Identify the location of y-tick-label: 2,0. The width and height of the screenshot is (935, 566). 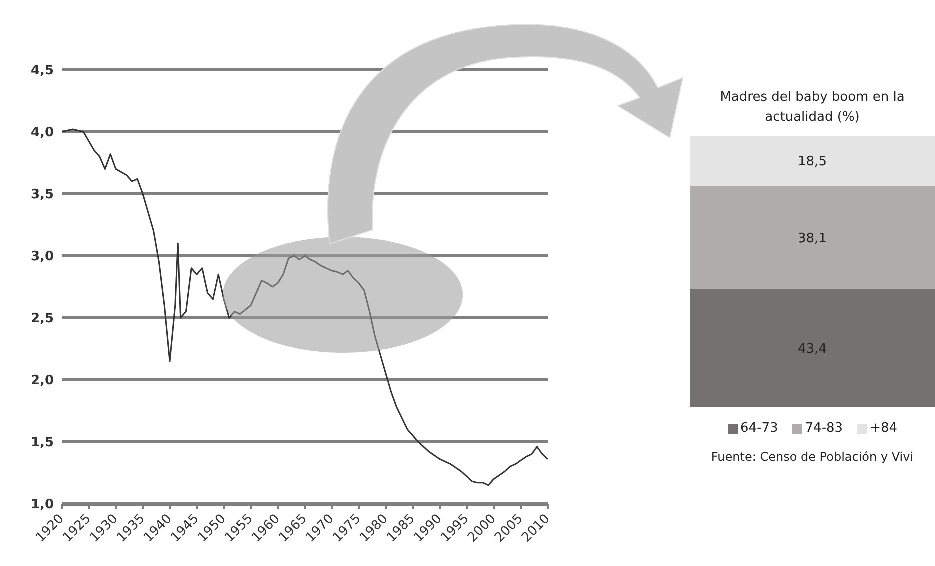
(42, 381).